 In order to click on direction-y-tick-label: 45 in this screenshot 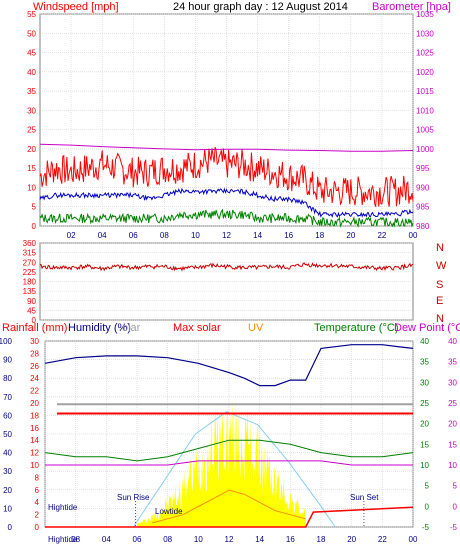, I will do `click(31, 310)`.